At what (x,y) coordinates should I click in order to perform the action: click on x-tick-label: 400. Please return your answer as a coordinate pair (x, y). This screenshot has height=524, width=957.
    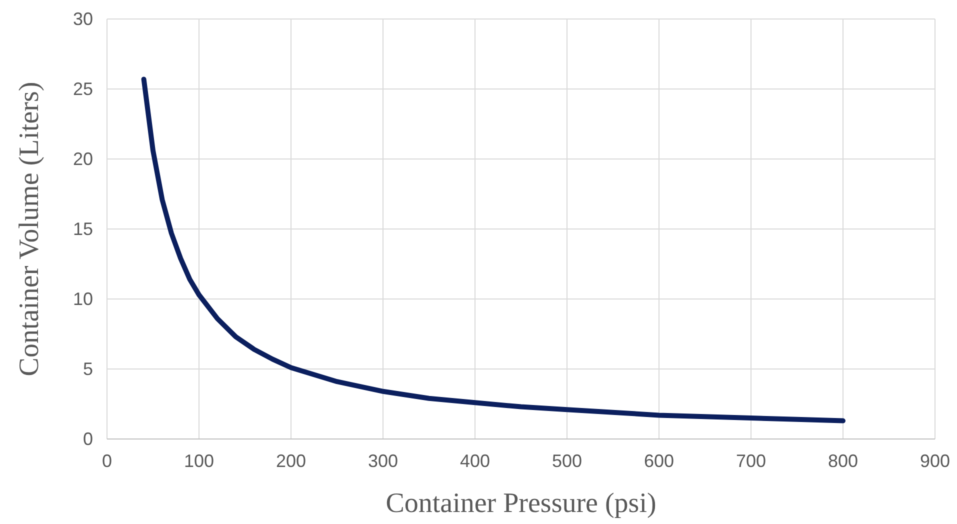
    Looking at the image, I should click on (475, 461).